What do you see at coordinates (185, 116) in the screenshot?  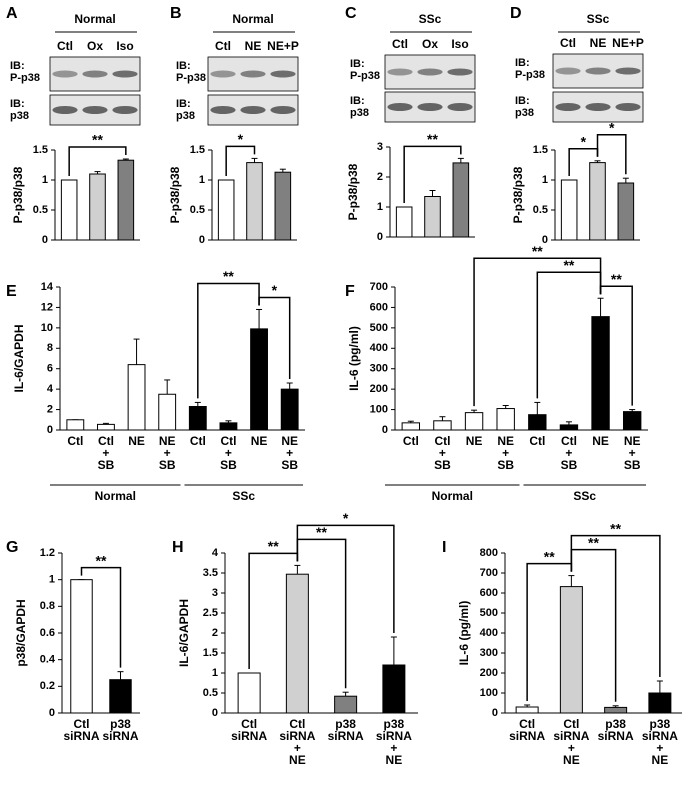 I see `blot-row-label: p38` at bounding box center [185, 116].